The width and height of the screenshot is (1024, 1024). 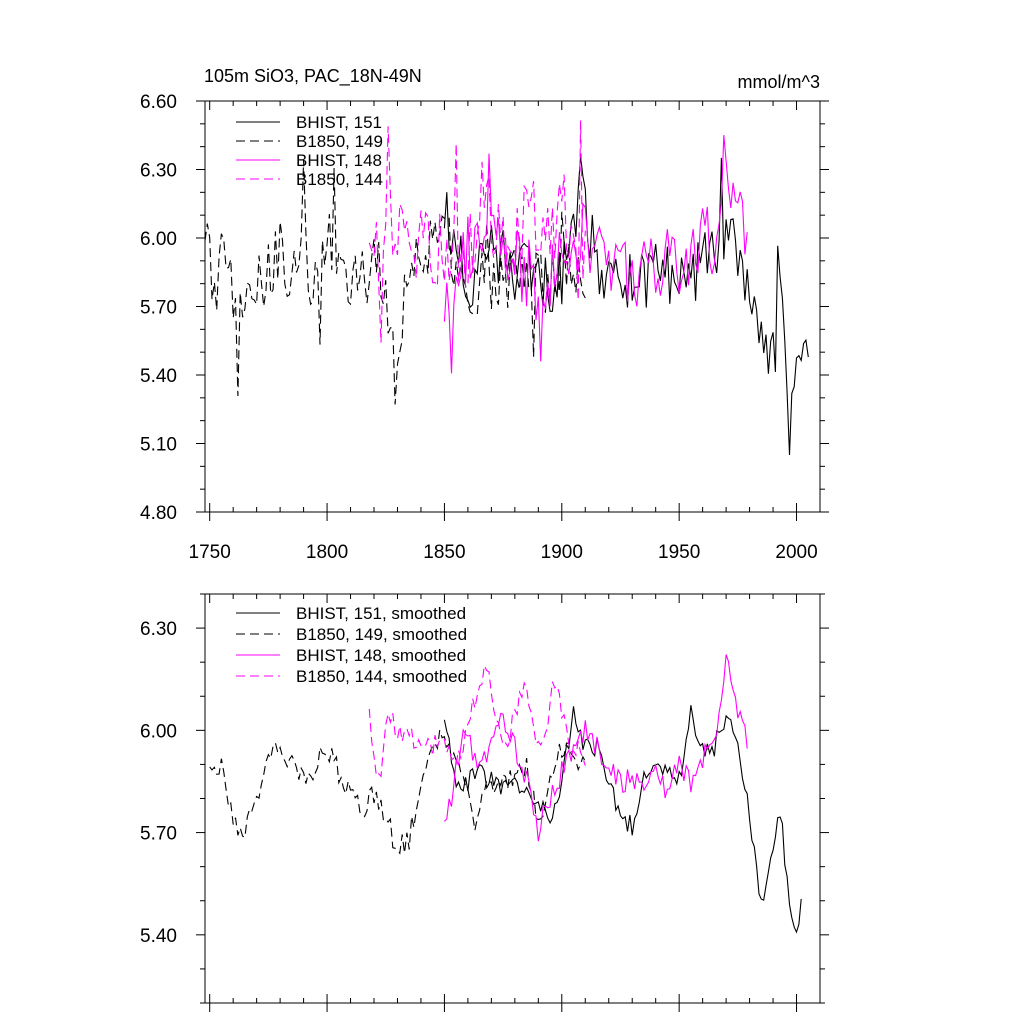 What do you see at coordinates (210, 552) in the screenshot?
I see `x-tick-label: 1750` at bounding box center [210, 552].